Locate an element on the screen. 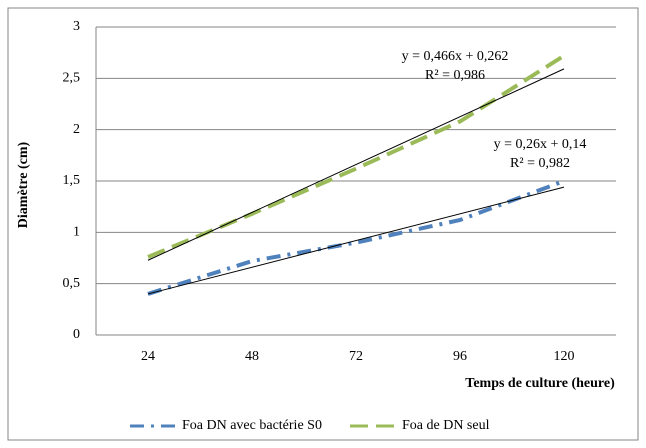 This screenshot has height=448, width=646. legend-label: Foa de DN seul is located at coordinates (446, 425).